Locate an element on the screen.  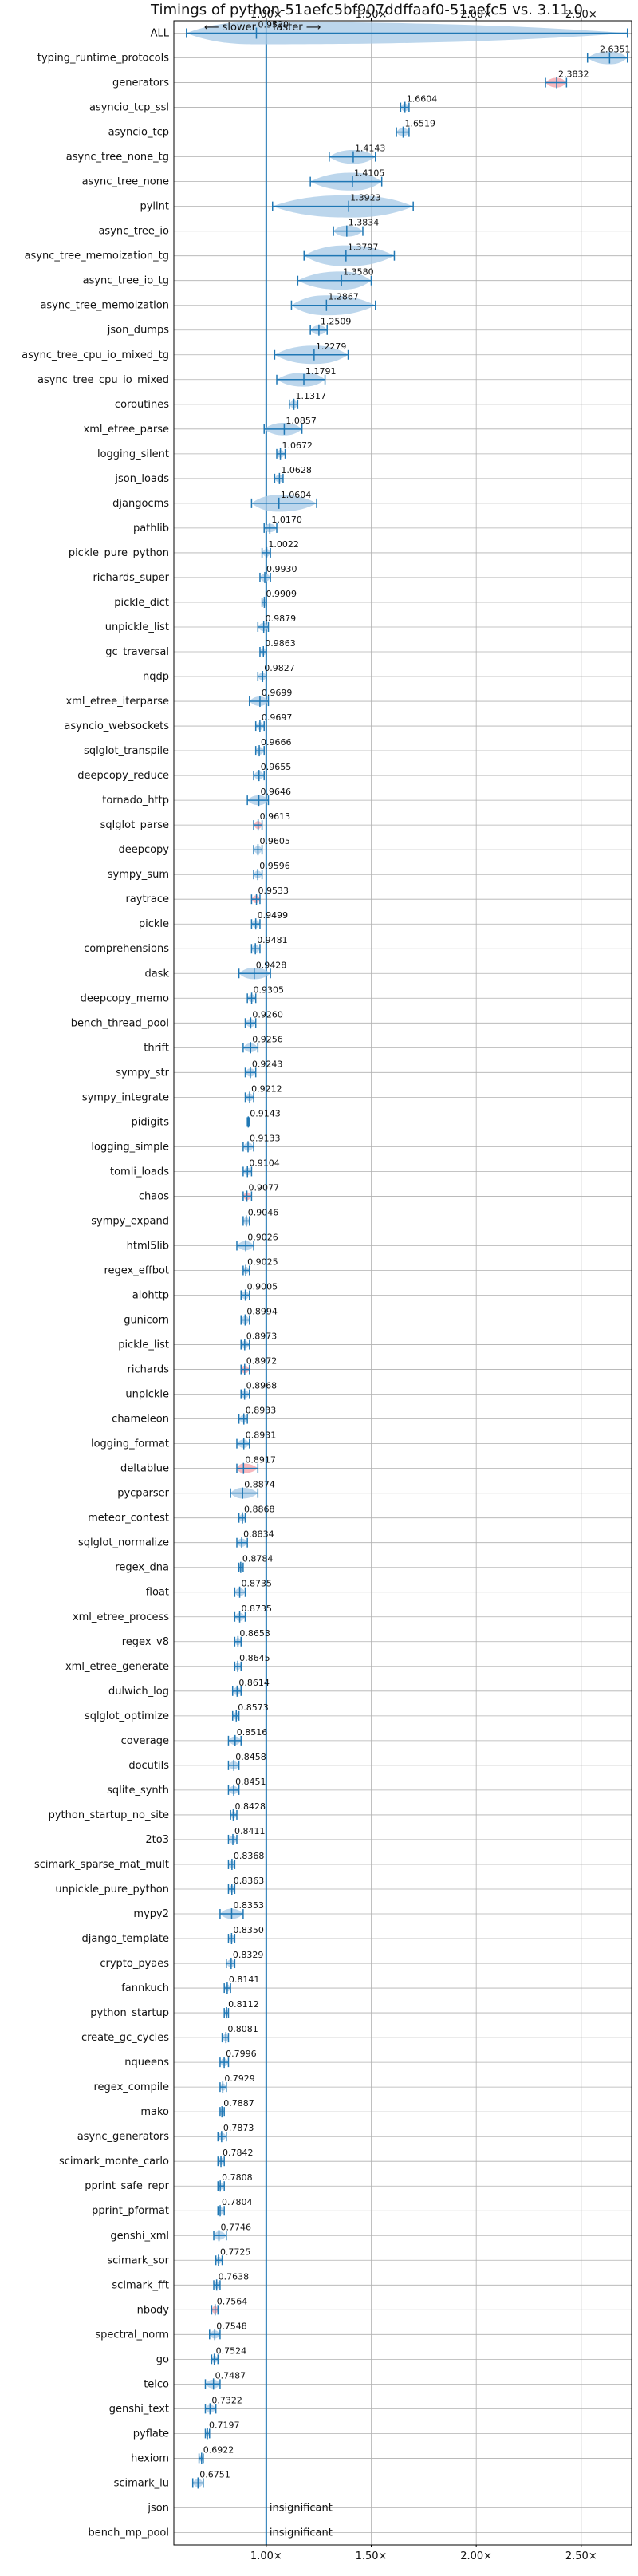
category-label-typing-runtime-protocols: typing_runtime_protocols is located at coordinates (103, 59).